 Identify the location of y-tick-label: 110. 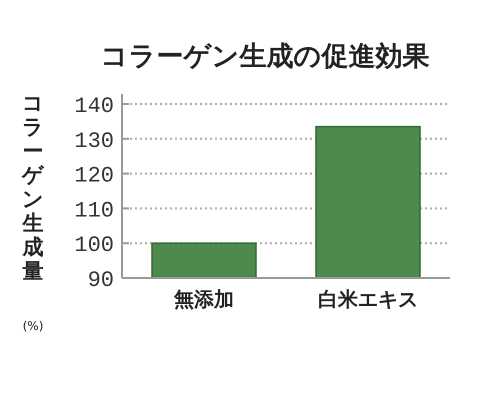
(94, 211).